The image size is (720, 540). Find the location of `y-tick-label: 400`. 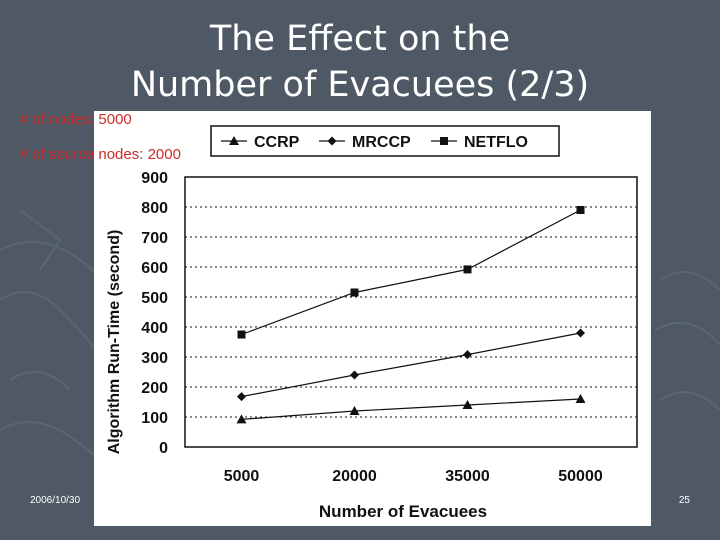

y-tick-label: 400 is located at coordinates (154, 328).